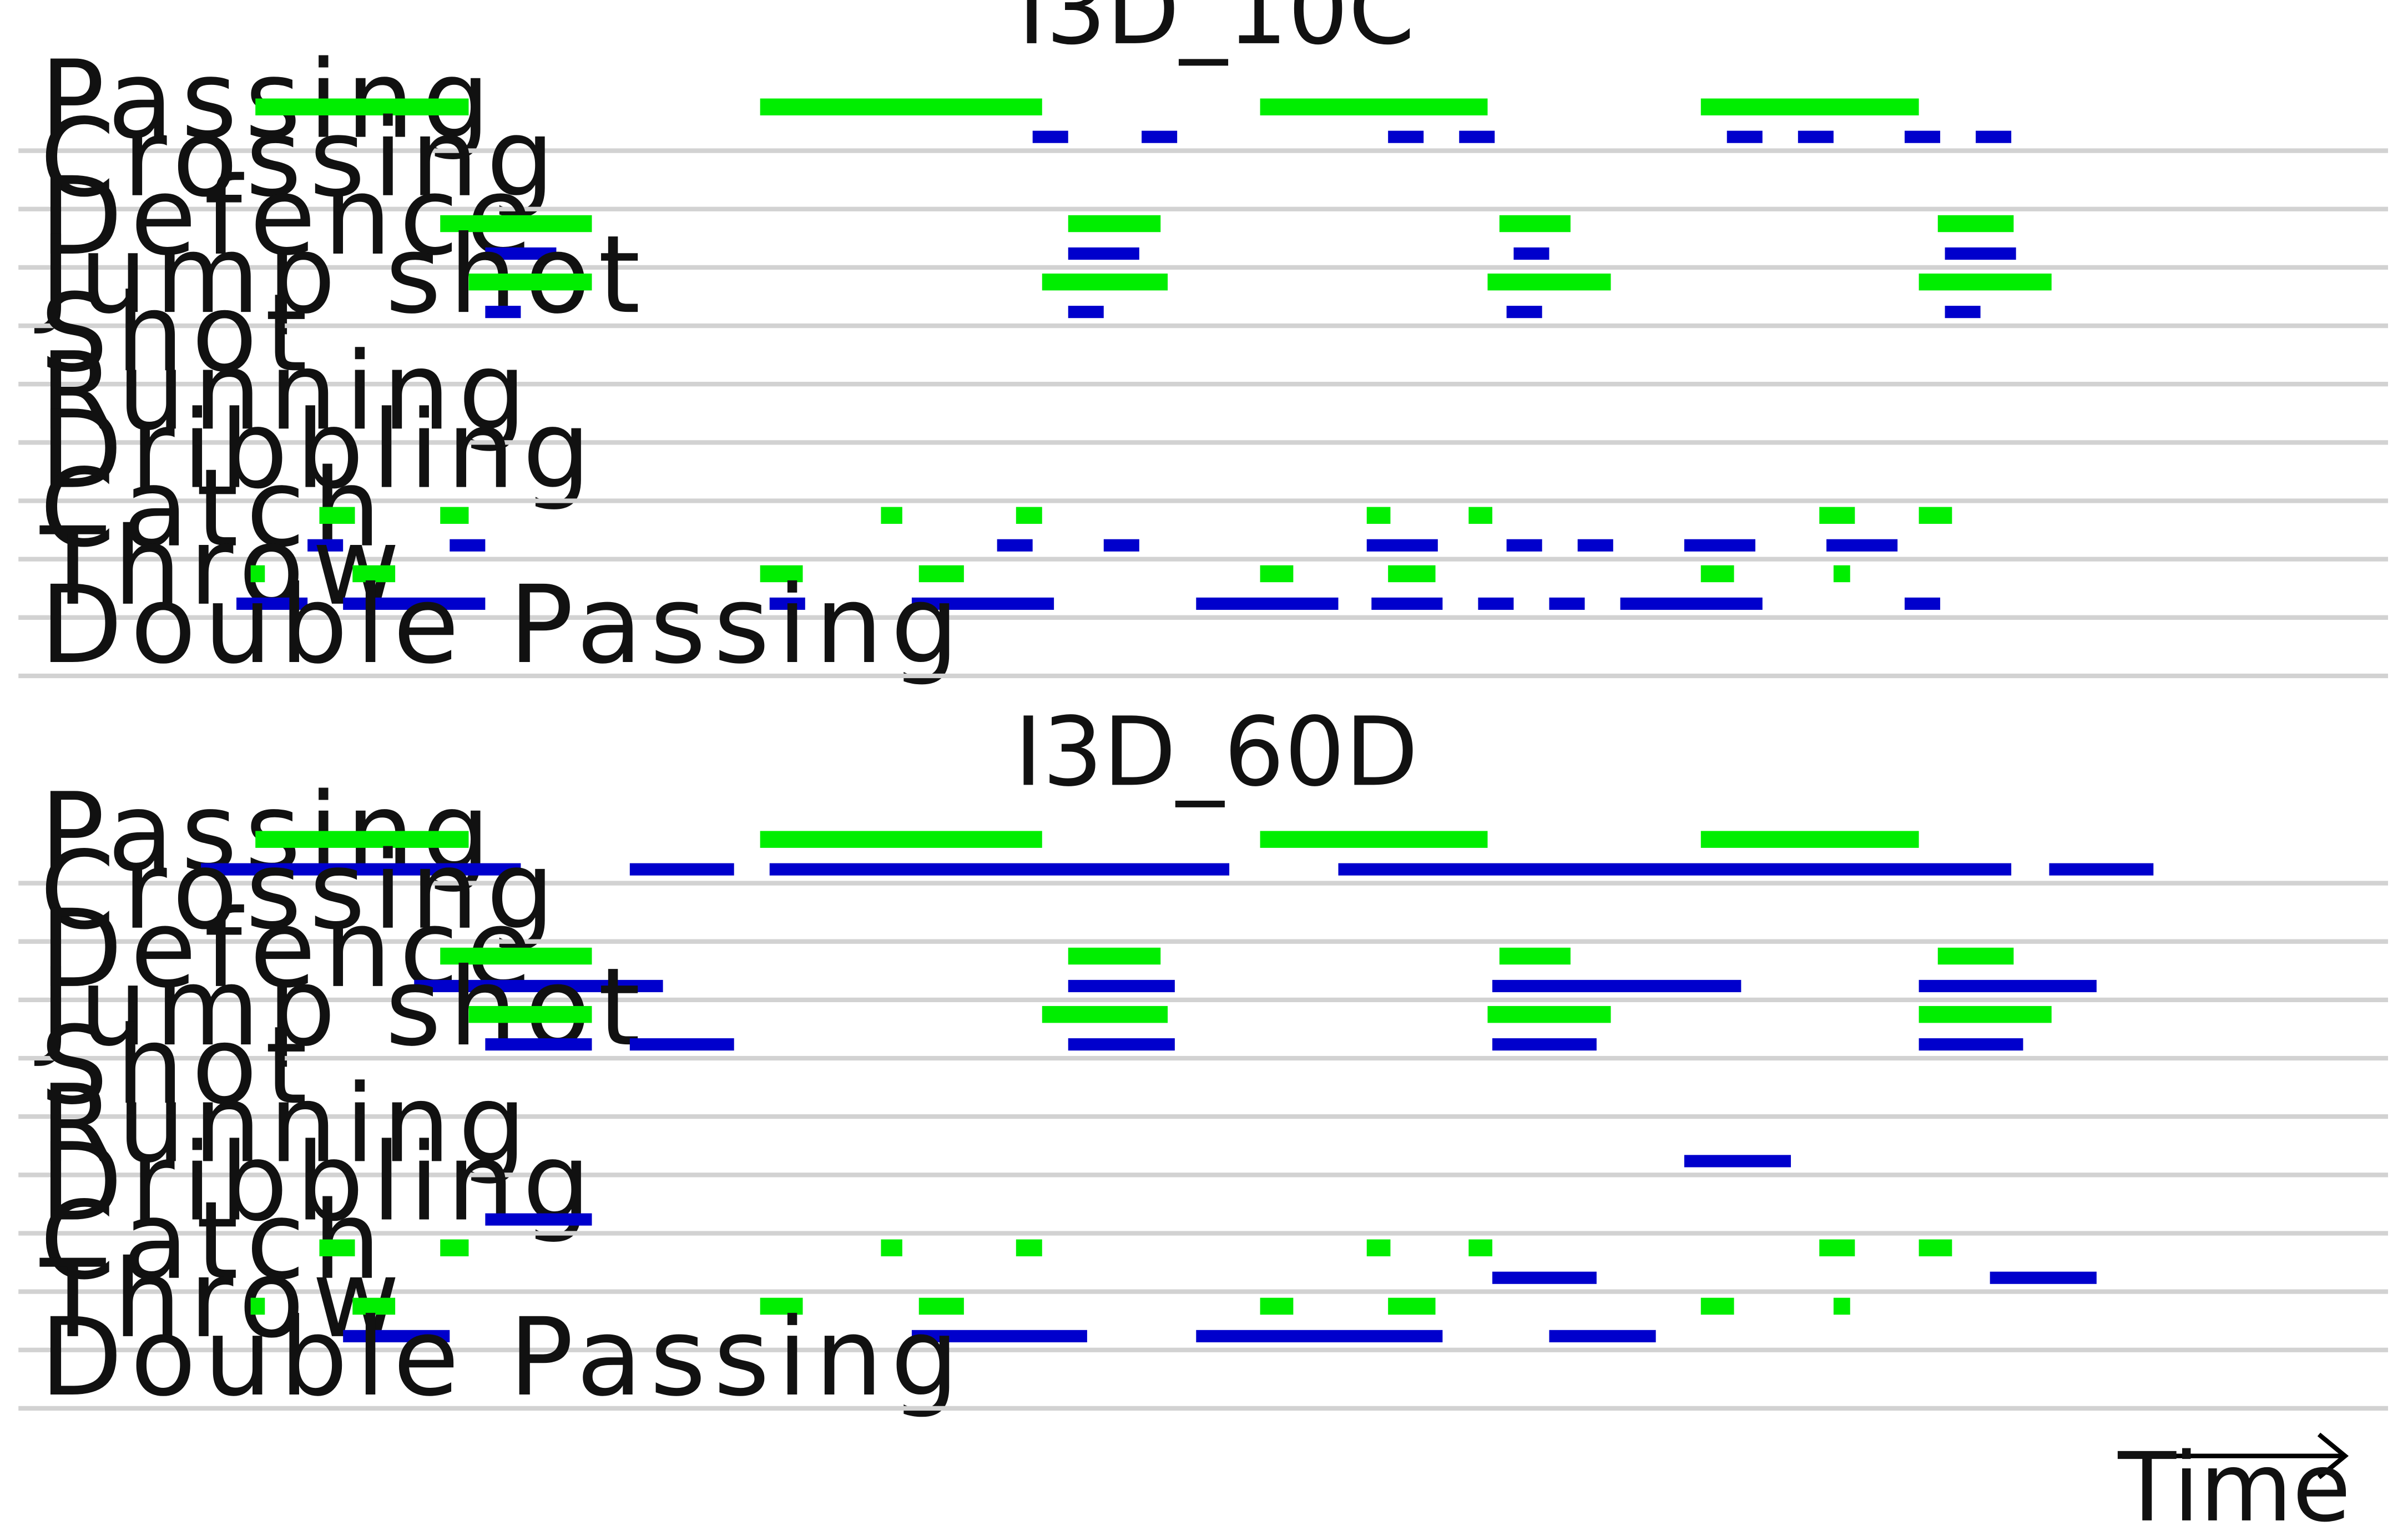 Image resolution: width=2408 pixels, height=1536 pixels. I want to click on row-label-crossing: Crossing, so click(301, 890).